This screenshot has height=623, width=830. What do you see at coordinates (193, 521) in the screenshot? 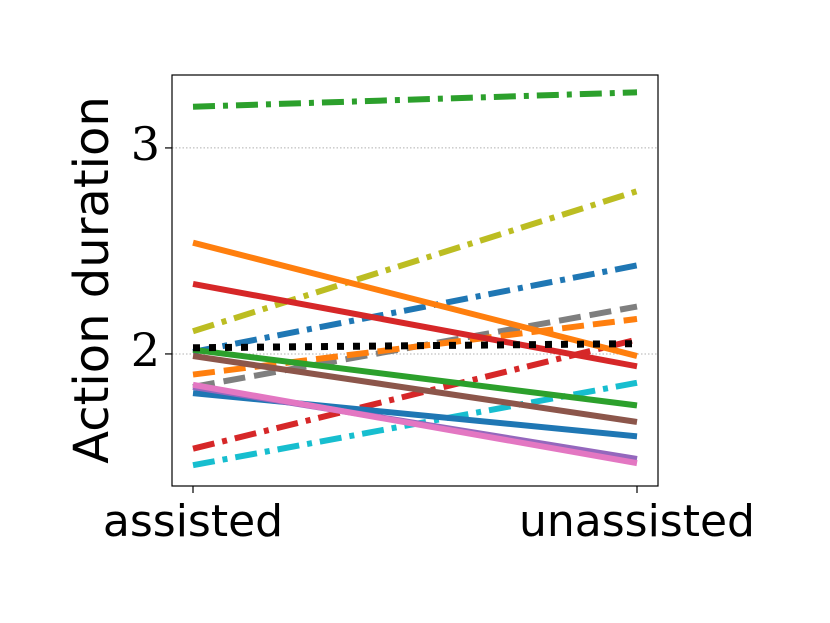
I see `x-tick-label: assisted` at bounding box center [193, 521].